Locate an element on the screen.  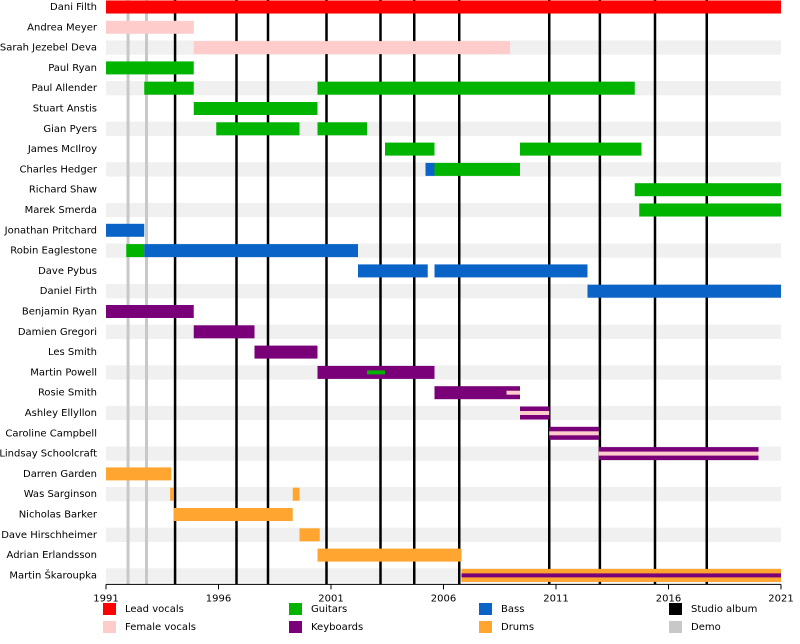
member-name: Andrea Meyer is located at coordinates (62, 27).